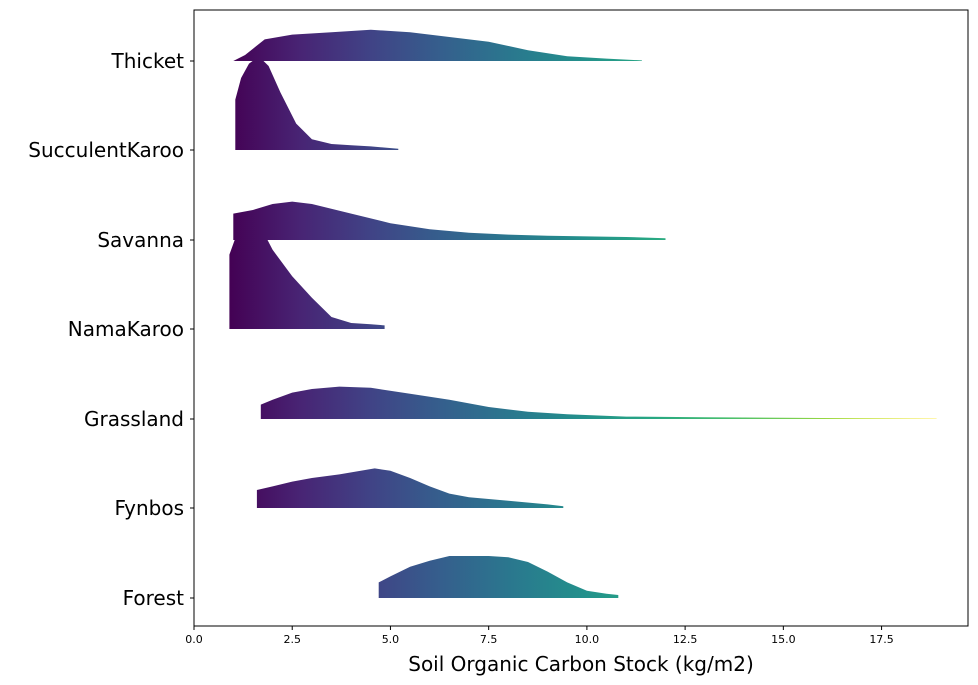 The height and width of the screenshot is (685, 978). What do you see at coordinates (587, 639) in the screenshot?
I see `x-tick-label: 10.0` at bounding box center [587, 639].